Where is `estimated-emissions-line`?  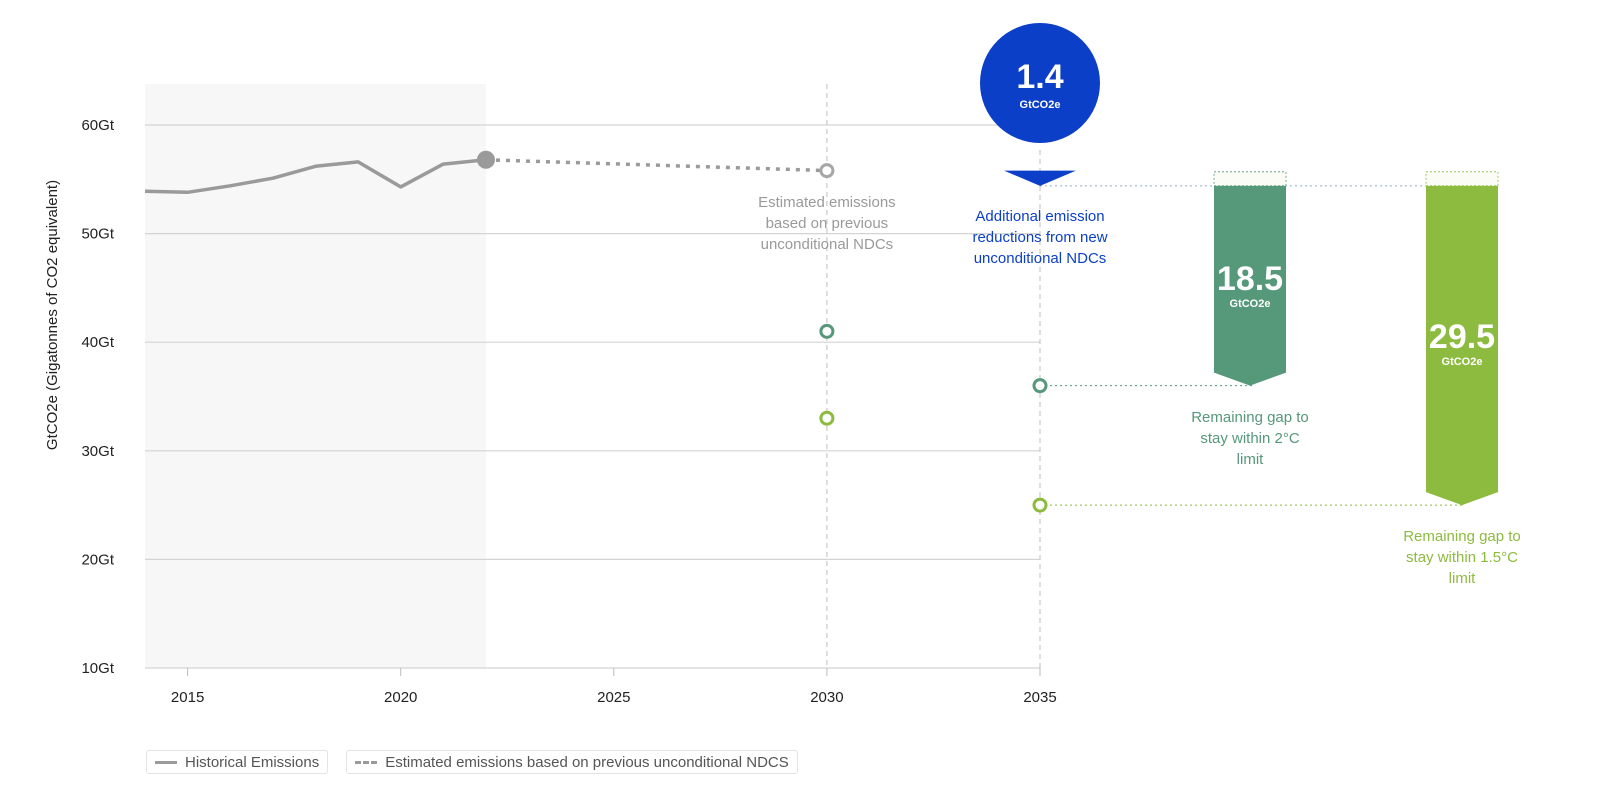 estimated-emissions-line is located at coordinates (656, 165).